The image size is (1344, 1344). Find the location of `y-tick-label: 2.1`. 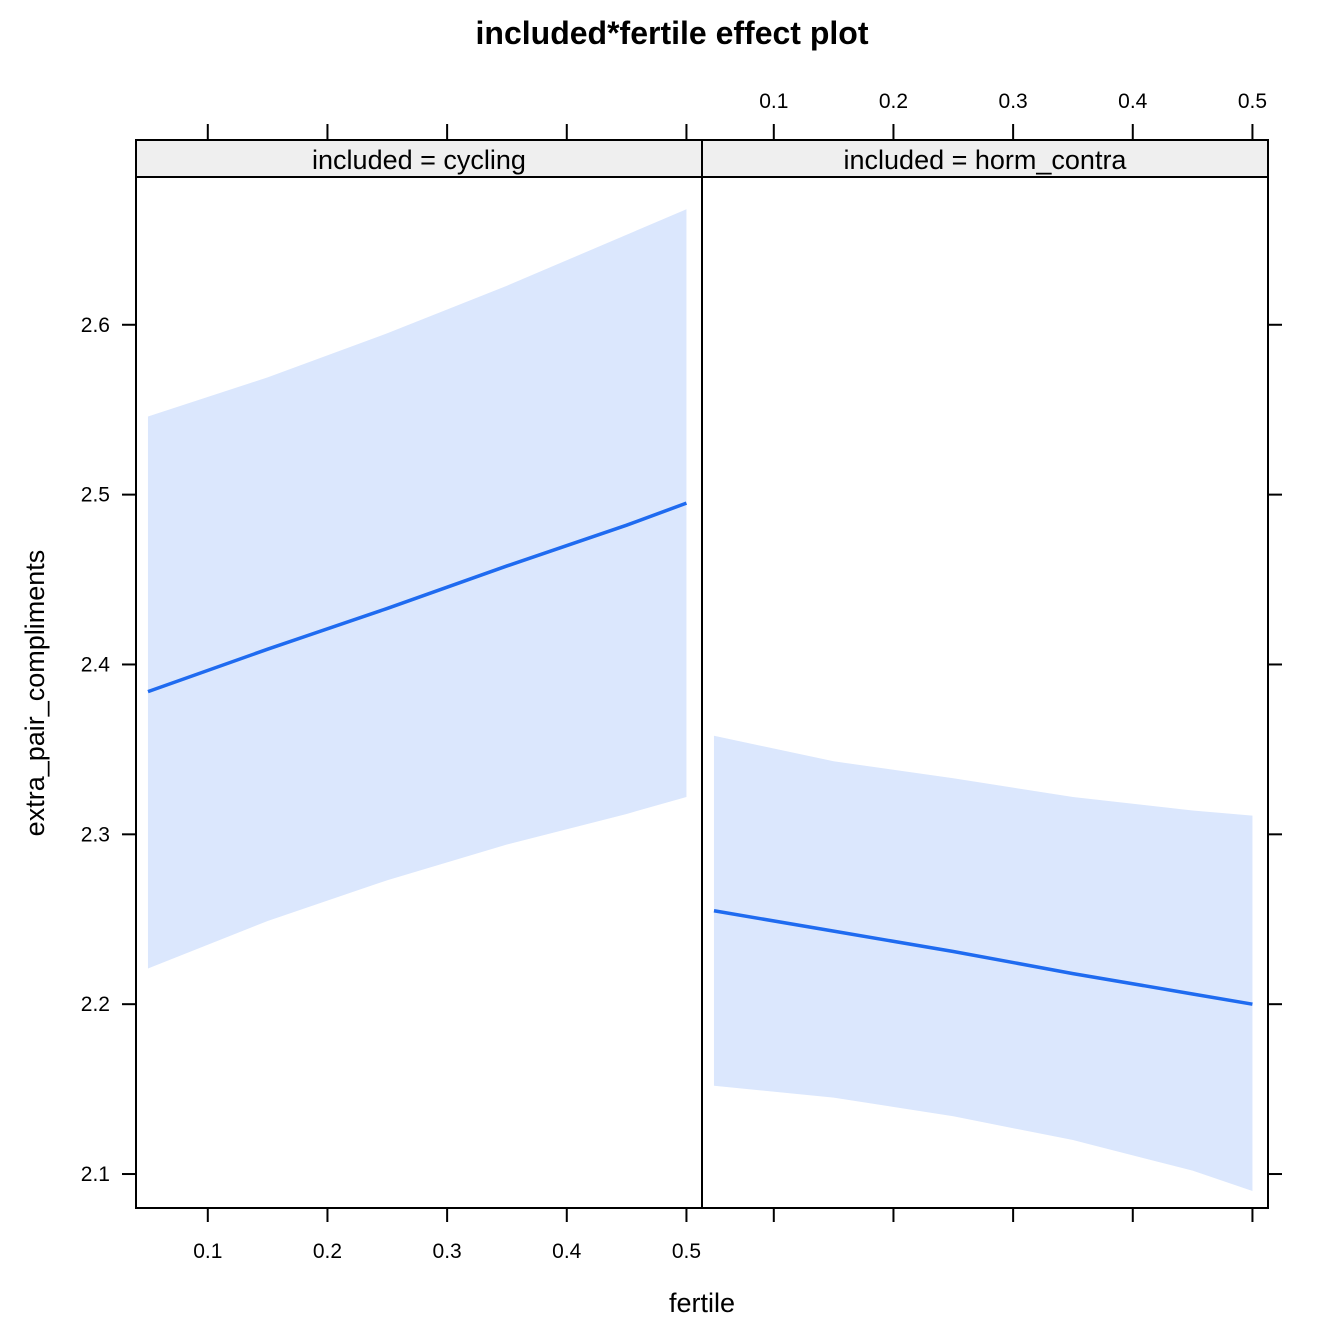

y-tick-label: 2.1 is located at coordinates (95, 1174).